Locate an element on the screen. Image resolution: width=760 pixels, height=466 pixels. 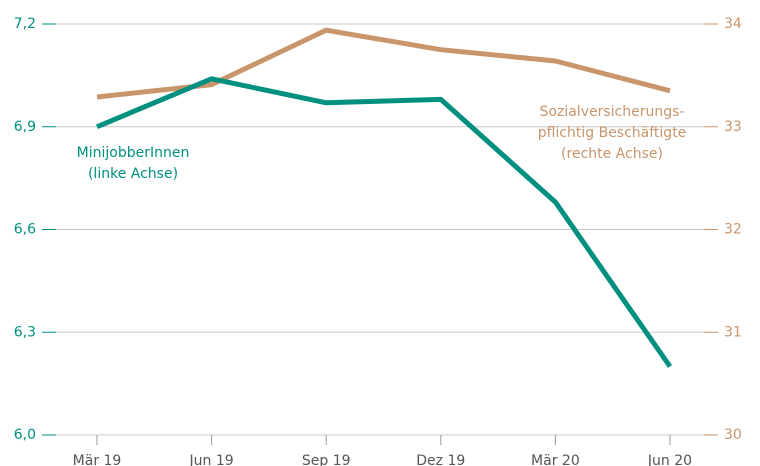
y2-tick-label: 34 is located at coordinates (733, 24).